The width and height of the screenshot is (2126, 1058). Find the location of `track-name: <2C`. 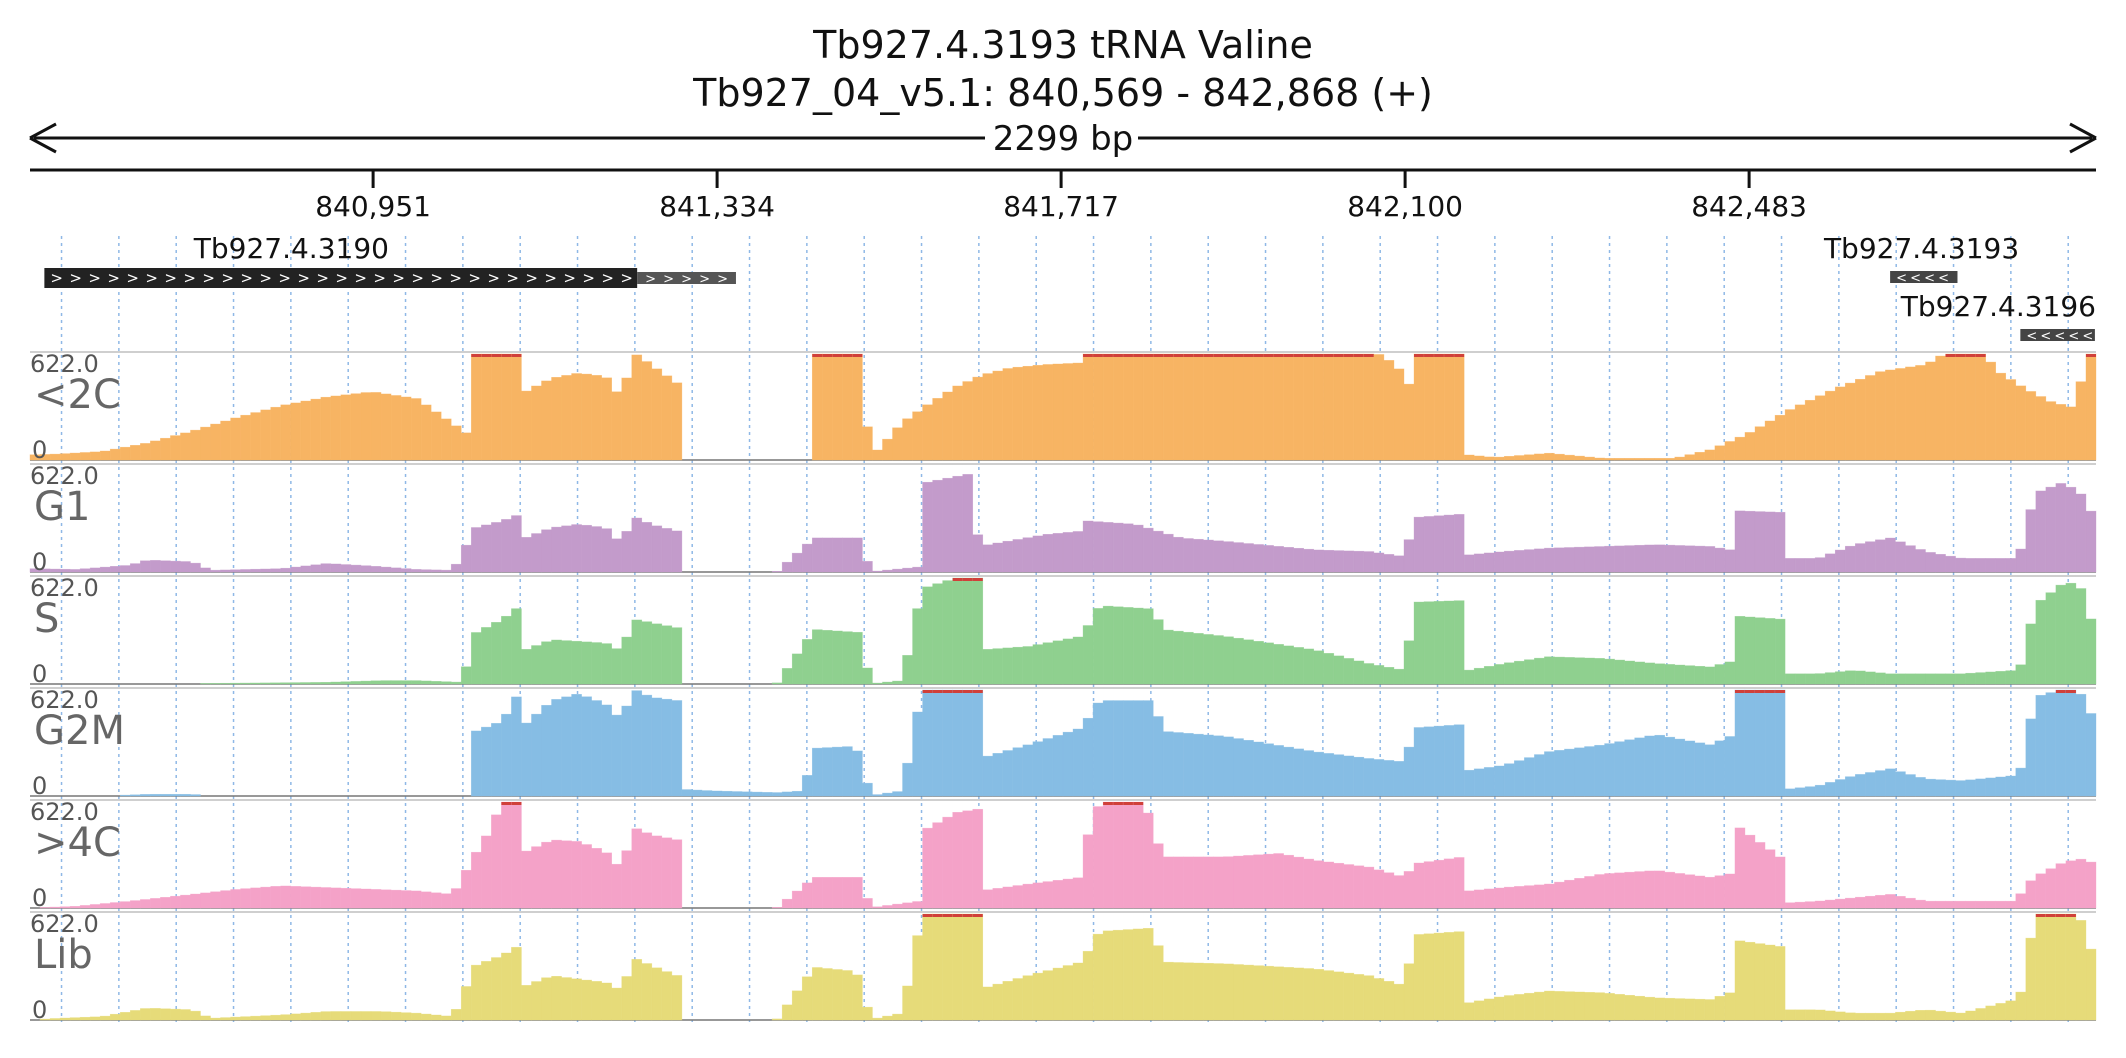

track-name: <2C is located at coordinates (77, 395).